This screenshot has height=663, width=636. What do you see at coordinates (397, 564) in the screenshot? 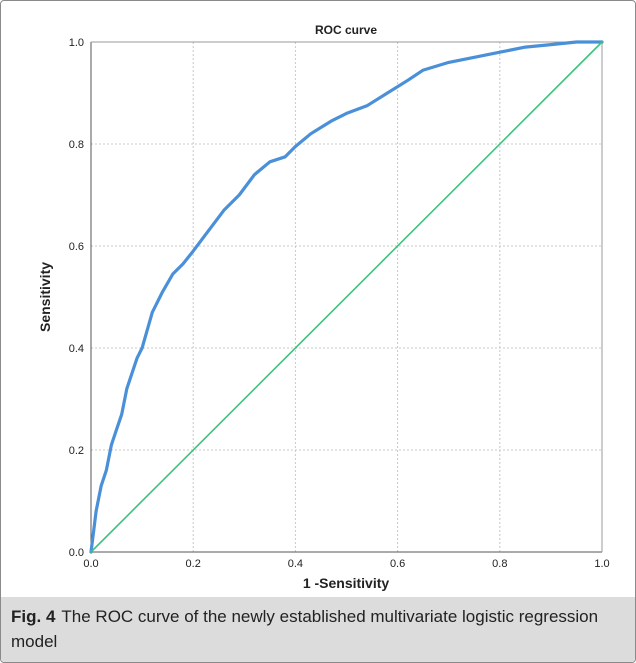
I see `x-tick-label: 0.6` at bounding box center [397, 564].